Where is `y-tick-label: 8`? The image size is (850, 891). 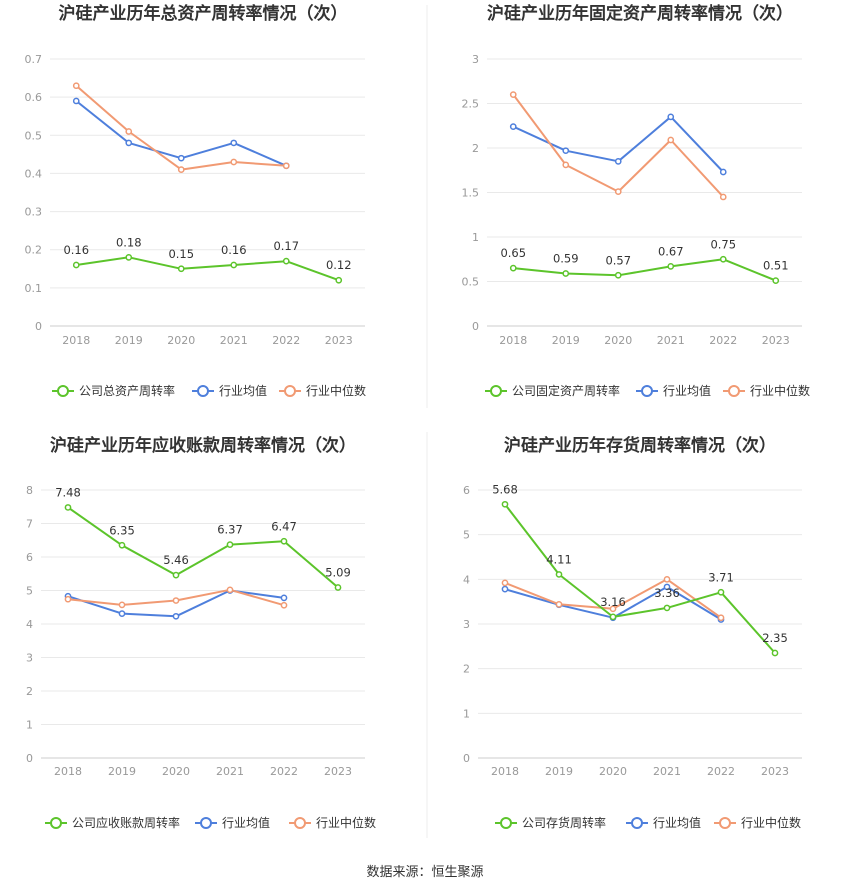
y-tick-label: 8 is located at coordinates (29, 490).